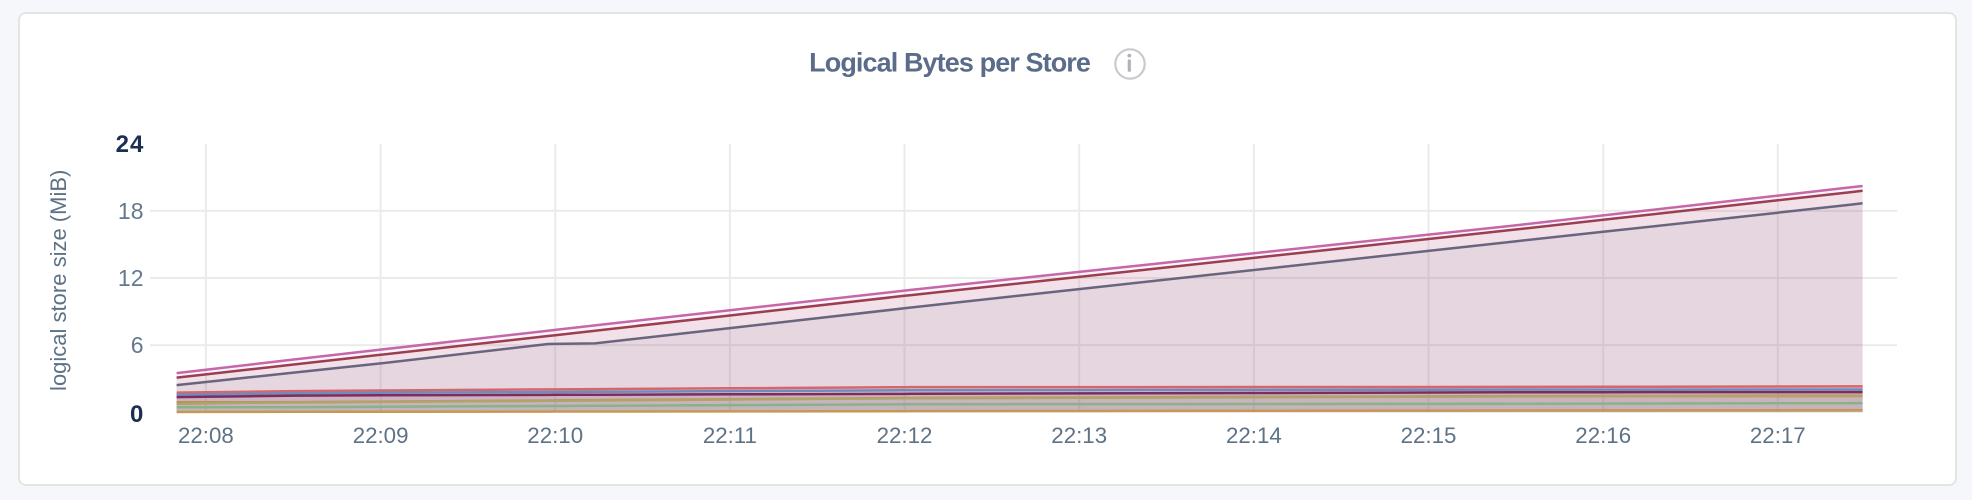 The width and height of the screenshot is (1972, 500). Describe the element at coordinates (1778, 435) in the screenshot. I see `svg-text: 22:17` at that location.